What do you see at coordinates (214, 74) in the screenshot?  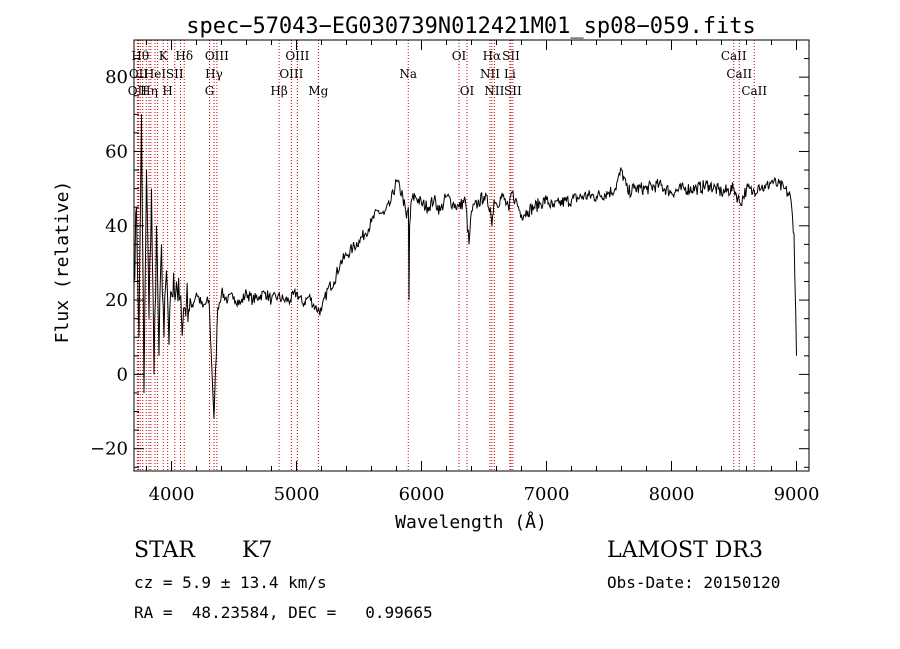 I see `line-marker-label: Hγ` at bounding box center [214, 74].